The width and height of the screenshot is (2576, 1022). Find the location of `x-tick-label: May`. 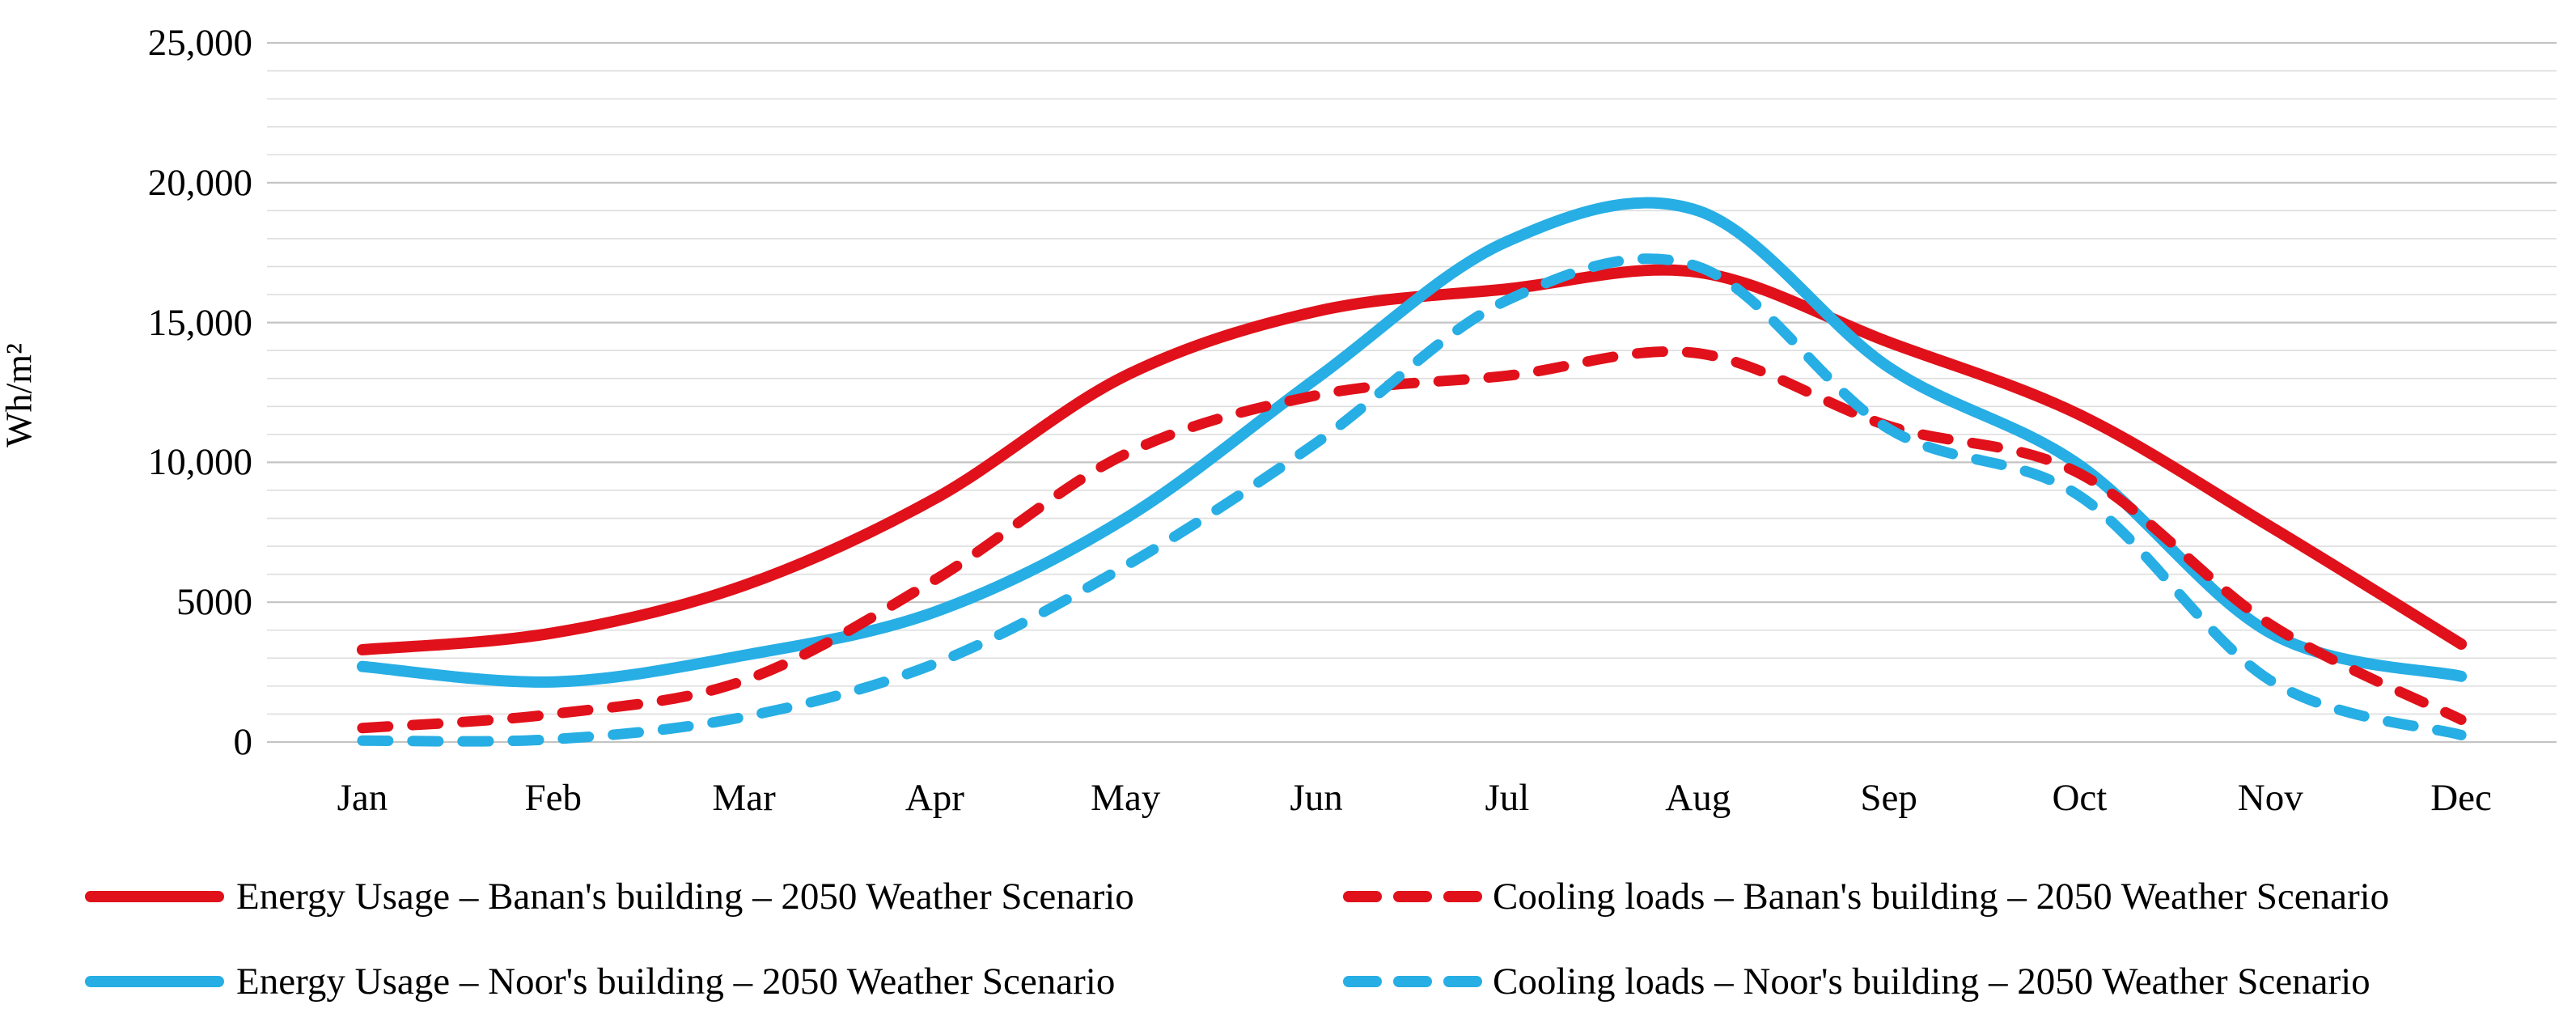

x-tick-label: May is located at coordinates (1126, 798).